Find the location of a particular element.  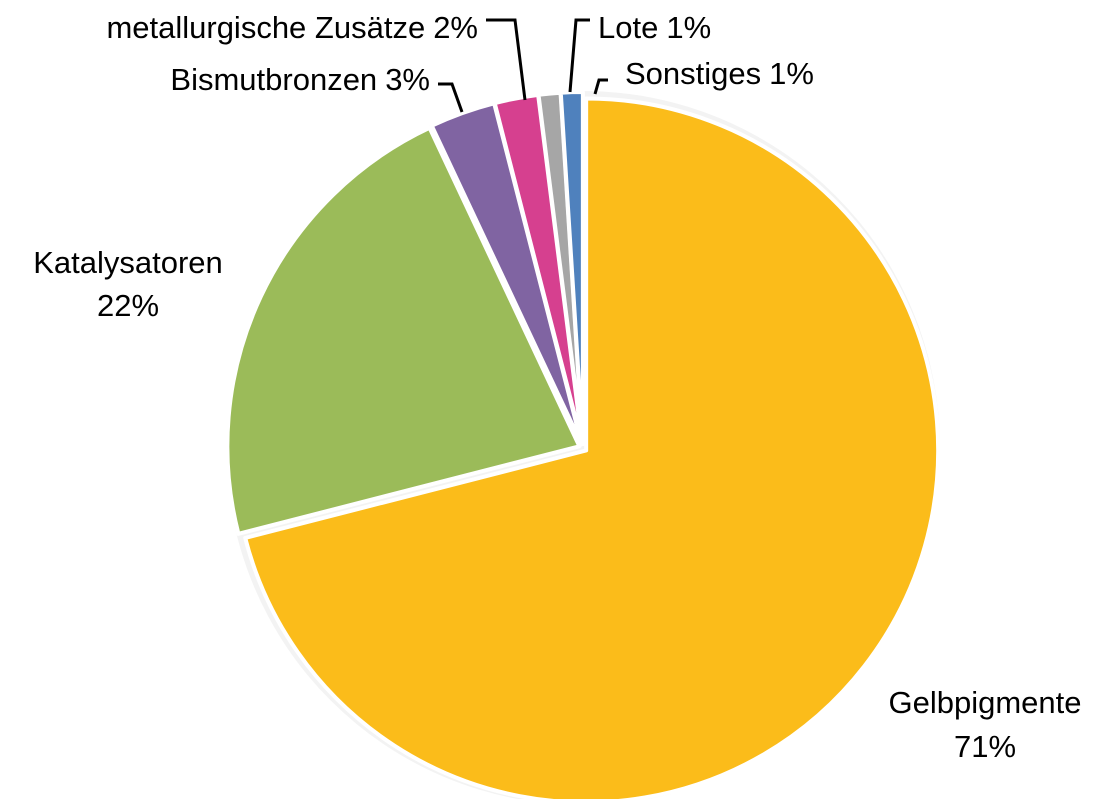

slice-label: Lote 1% is located at coordinates (654, 27).